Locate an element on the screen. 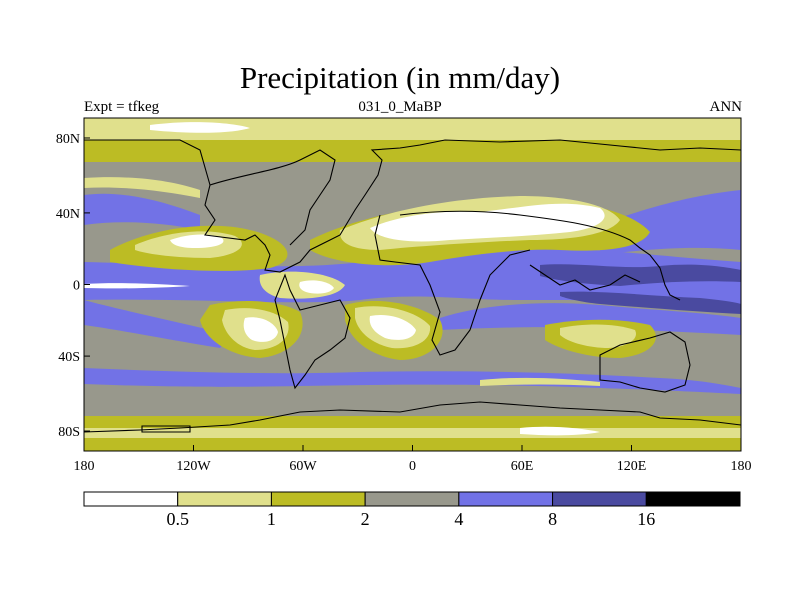  north-pacific-wet-zone is located at coordinates (142, 211).